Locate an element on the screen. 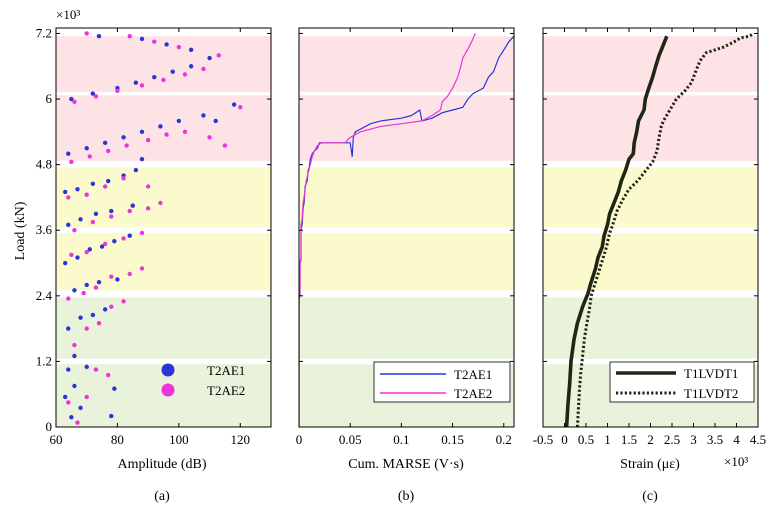 The image size is (780, 513). xtick-label-b-4: 0.2 is located at coordinates (504, 439).